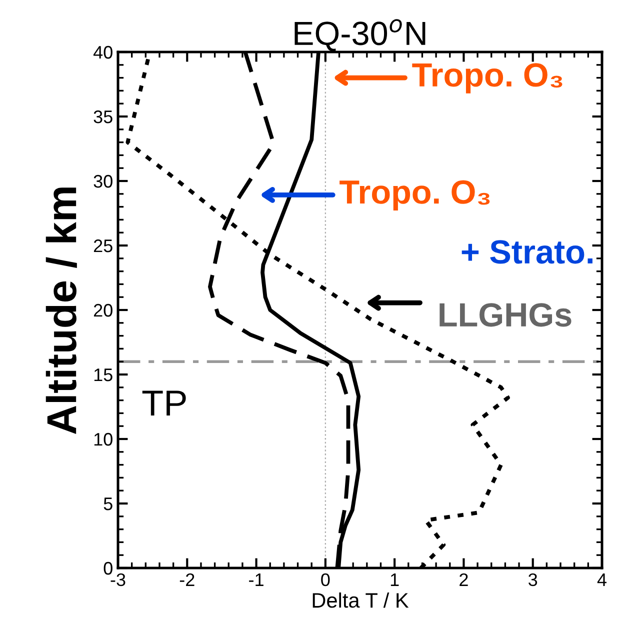  I want to click on y-tick-label: 15, so click(103, 375).